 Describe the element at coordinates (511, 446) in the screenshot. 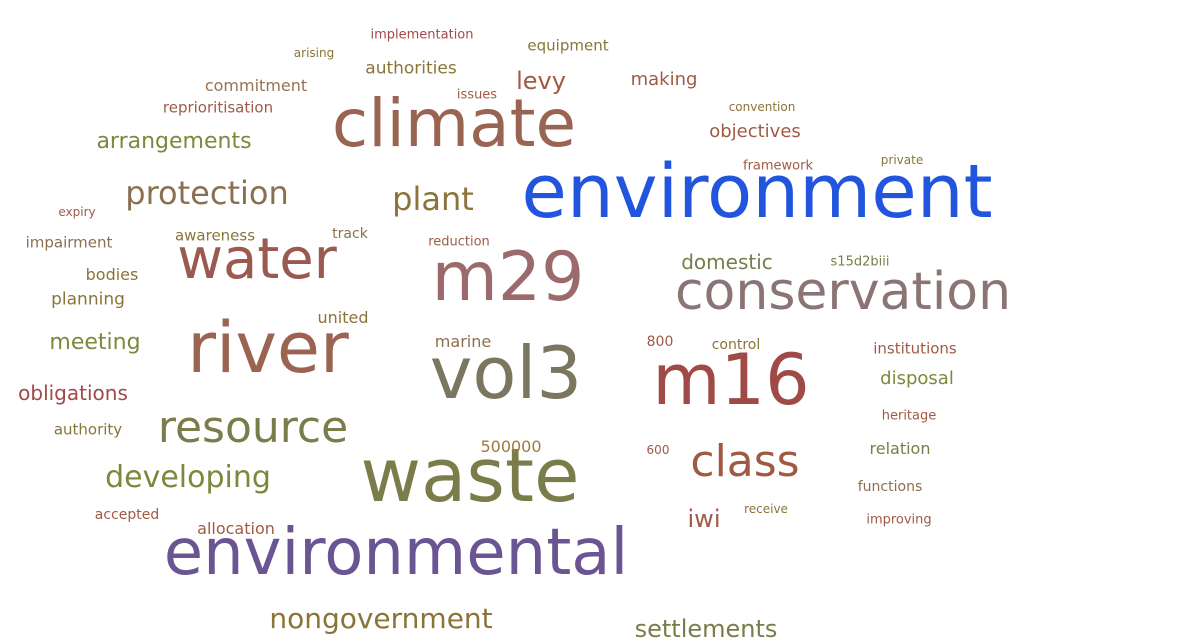

I see `word-500000: 500000` at that location.